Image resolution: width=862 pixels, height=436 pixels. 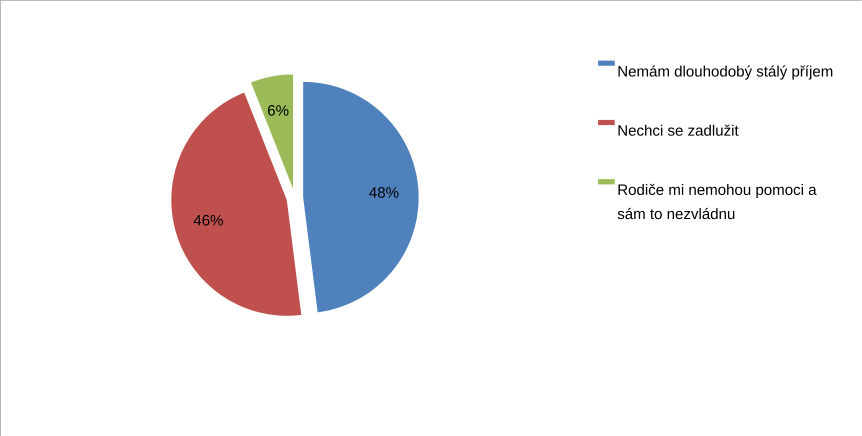 What do you see at coordinates (278, 110) in the screenshot?
I see `data-label: 6%` at bounding box center [278, 110].